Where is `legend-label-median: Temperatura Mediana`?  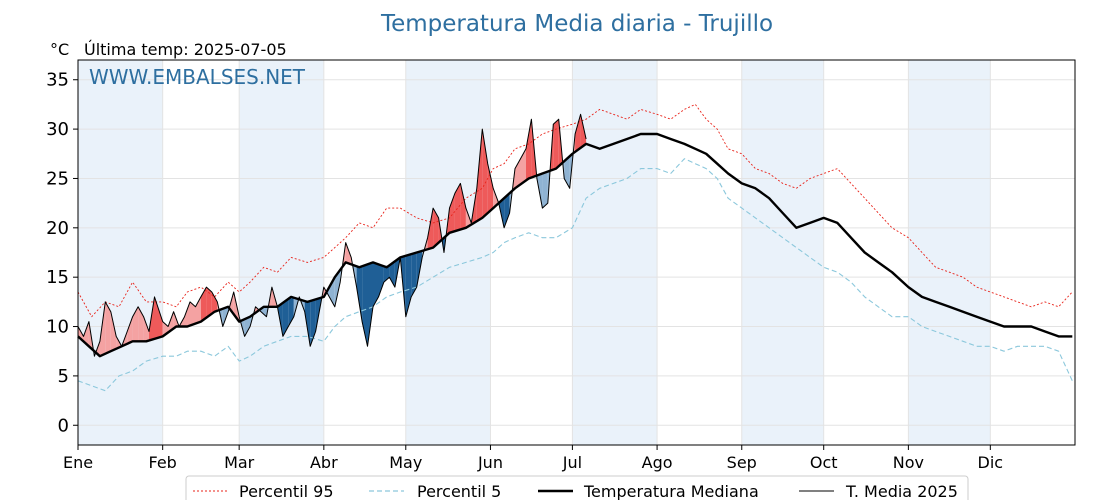
legend-label-median: Temperatura Mediana is located at coordinates (671, 491).